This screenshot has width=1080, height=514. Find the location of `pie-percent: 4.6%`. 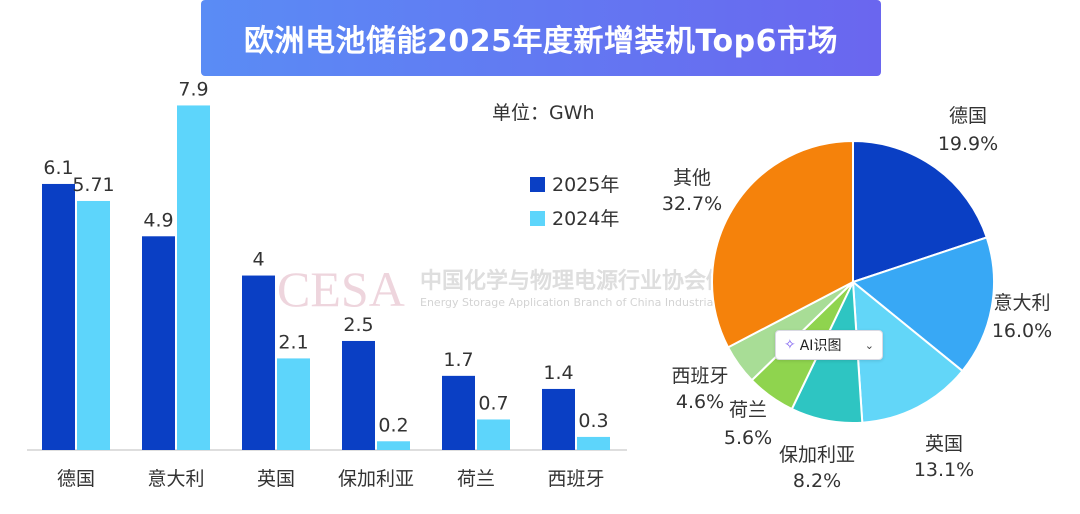

pie-percent: 4.6% is located at coordinates (700, 402).